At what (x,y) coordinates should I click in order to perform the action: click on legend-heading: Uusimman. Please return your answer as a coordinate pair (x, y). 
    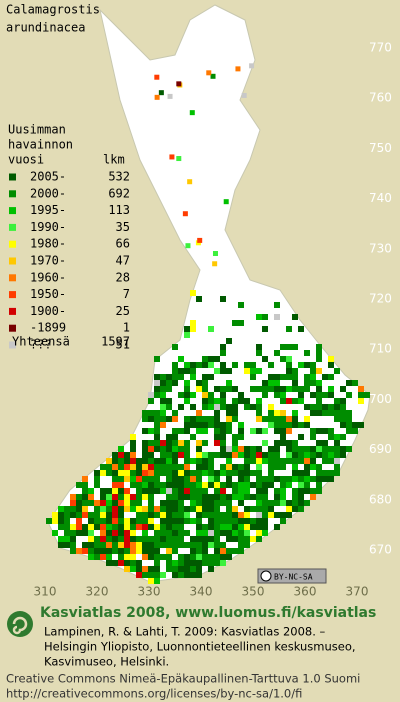
    Looking at the image, I should click on (37, 130).